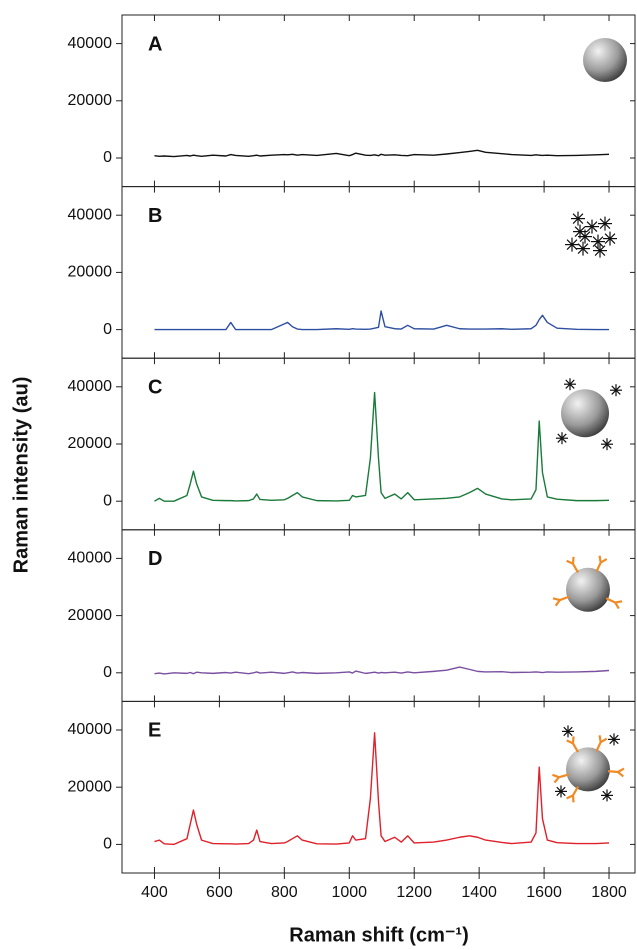 This screenshot has width=637, height=950. Describe the element at coordinates (154, 892) in the screenshot. I see `x-tick-label: 400` at that location.